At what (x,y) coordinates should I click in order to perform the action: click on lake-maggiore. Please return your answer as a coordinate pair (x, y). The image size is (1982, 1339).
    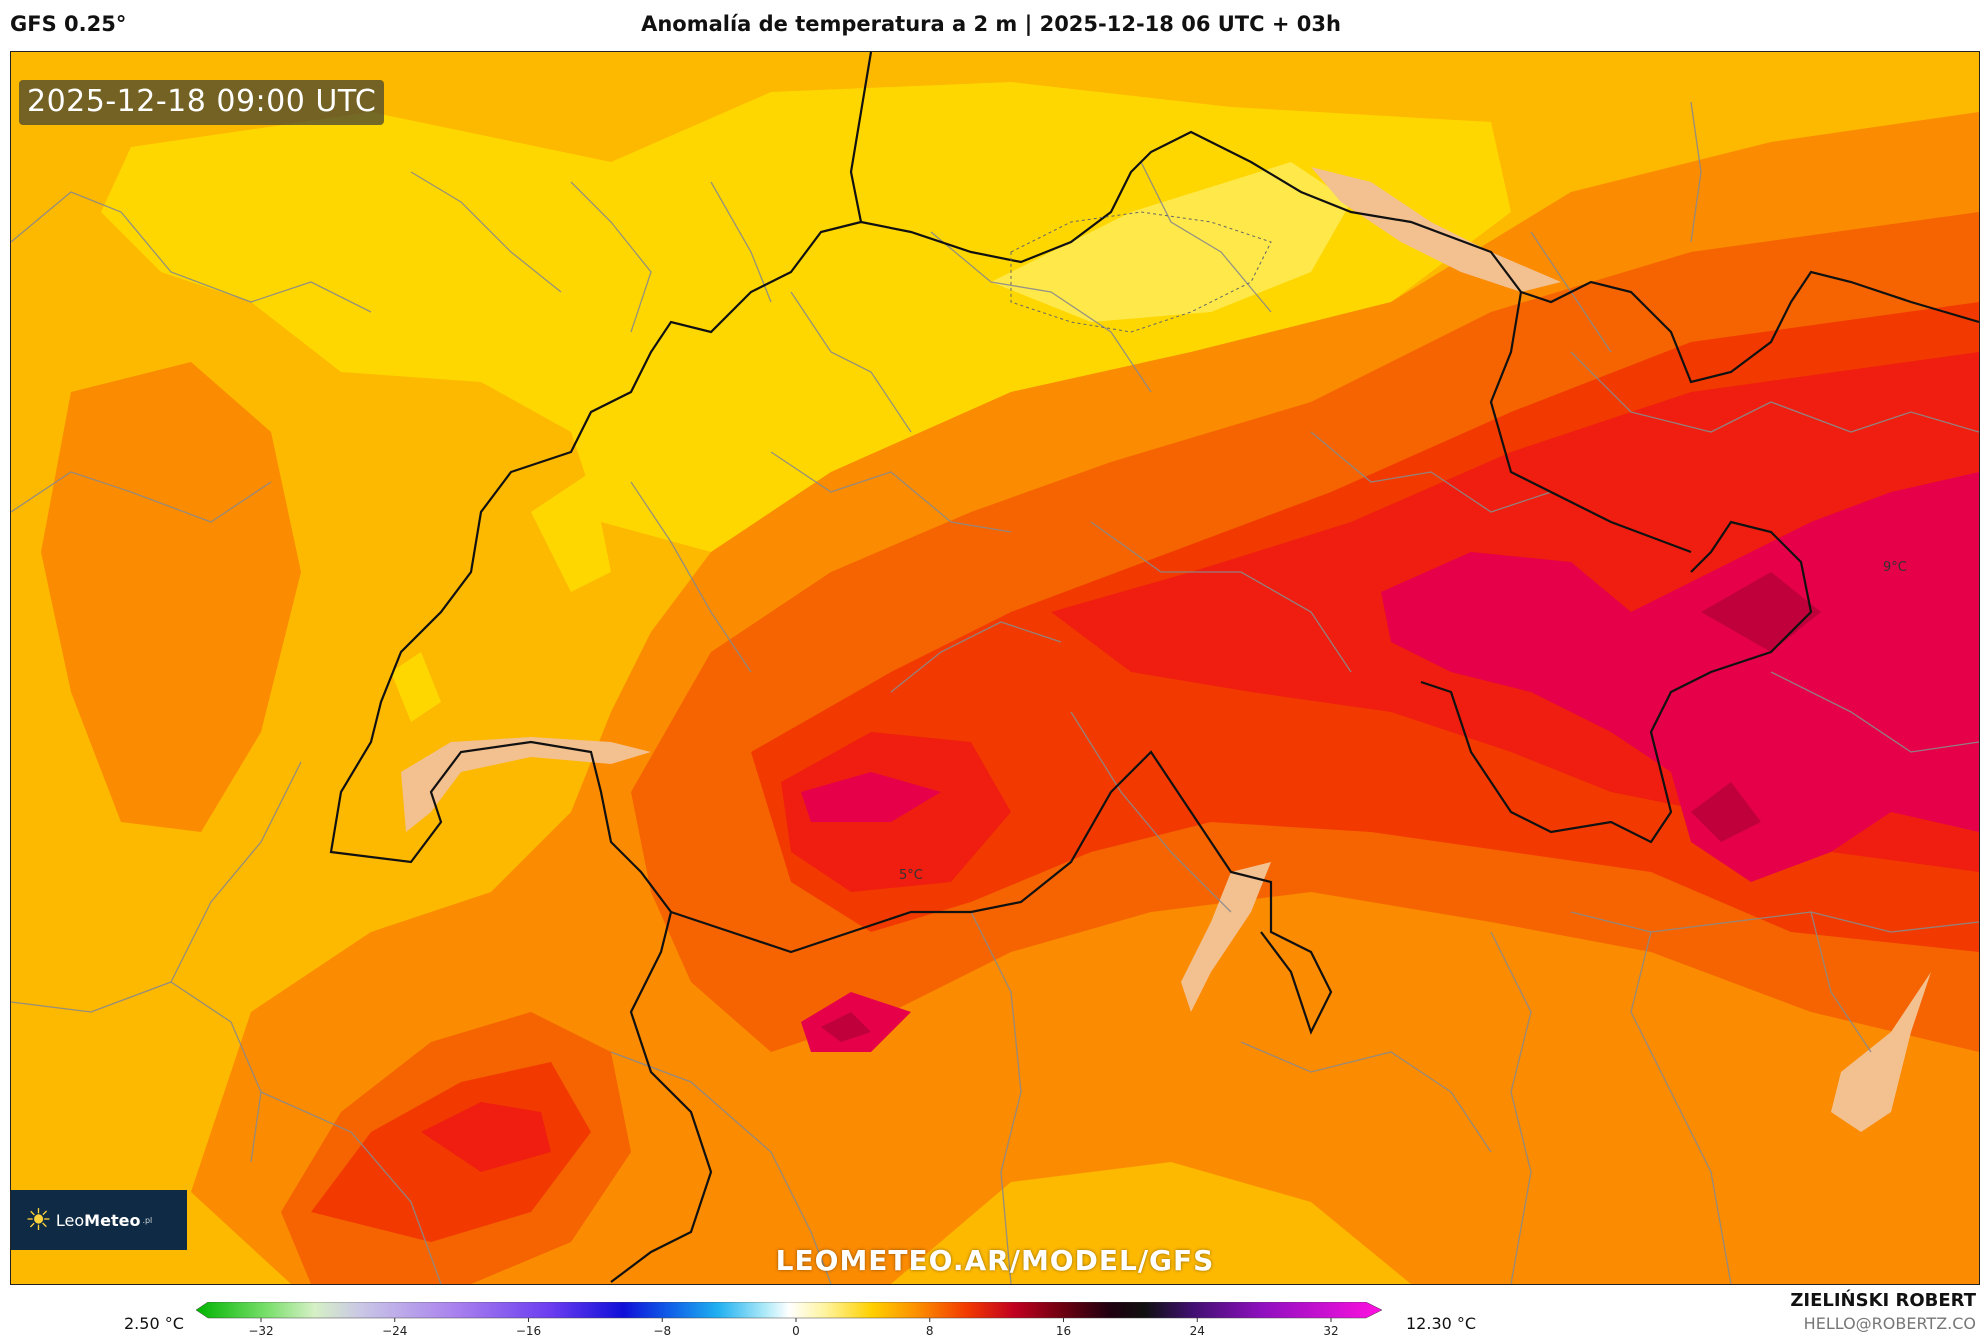
    Looking at the image, I should click on (1226, 937).